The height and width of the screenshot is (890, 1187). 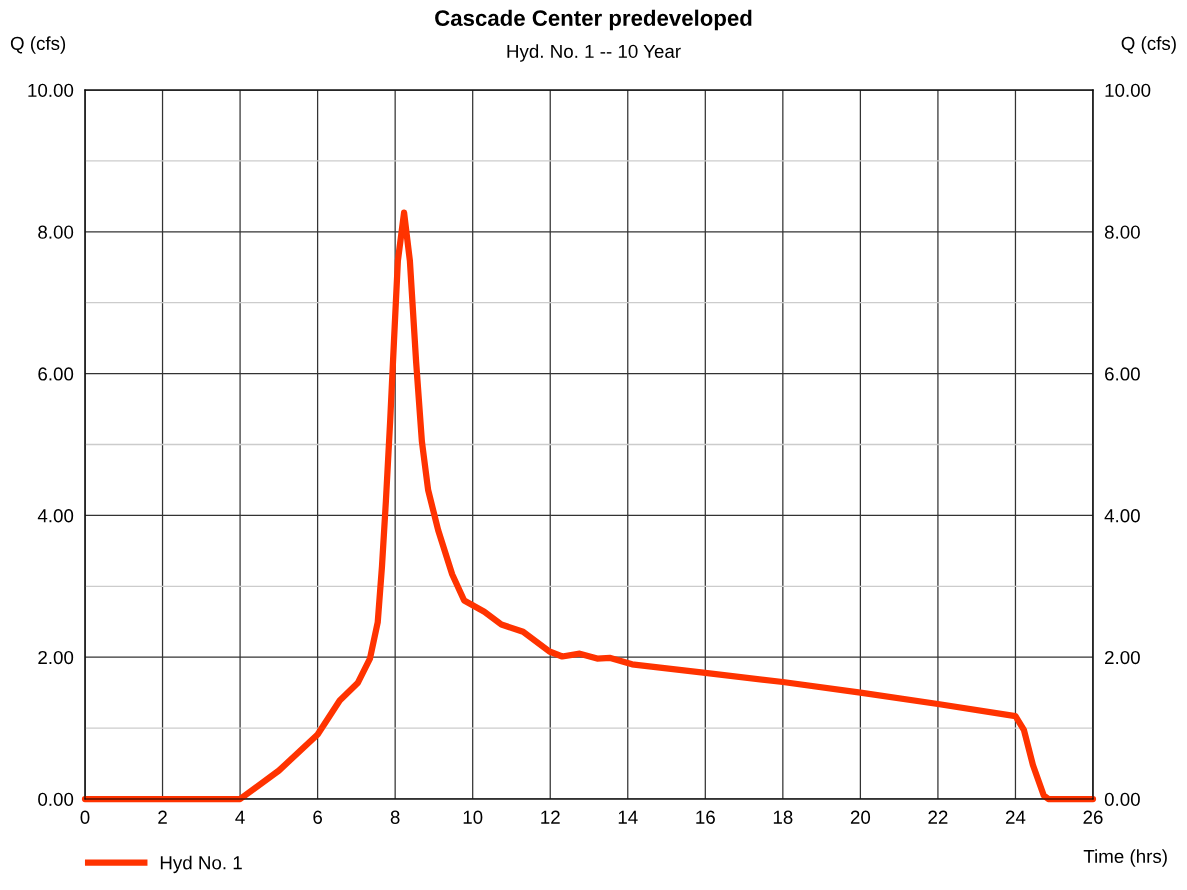 I want to click on chart-title: Cascade Center predeveloped, so click(x=593, y=20).